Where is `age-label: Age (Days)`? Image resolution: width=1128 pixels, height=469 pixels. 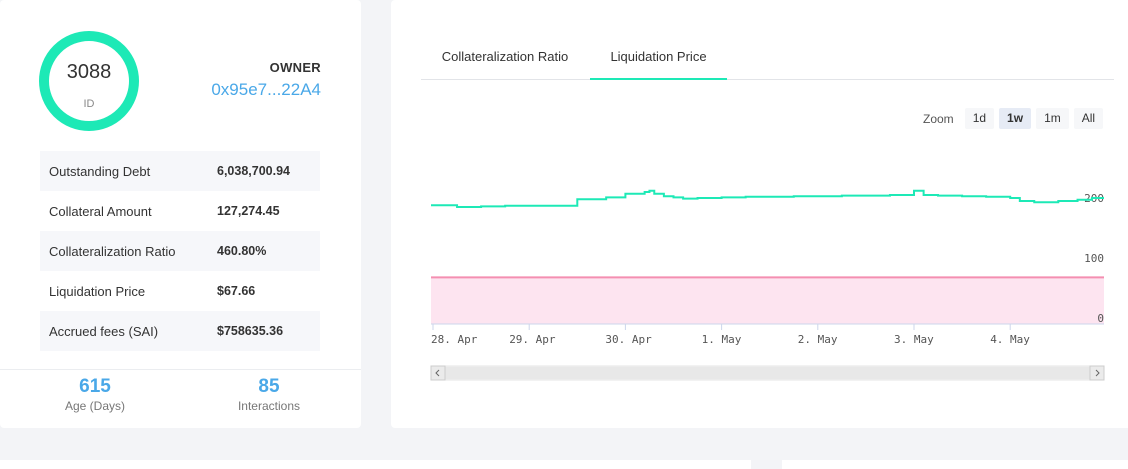
age-label: Age (Days) is located at coordinates (95, 406).